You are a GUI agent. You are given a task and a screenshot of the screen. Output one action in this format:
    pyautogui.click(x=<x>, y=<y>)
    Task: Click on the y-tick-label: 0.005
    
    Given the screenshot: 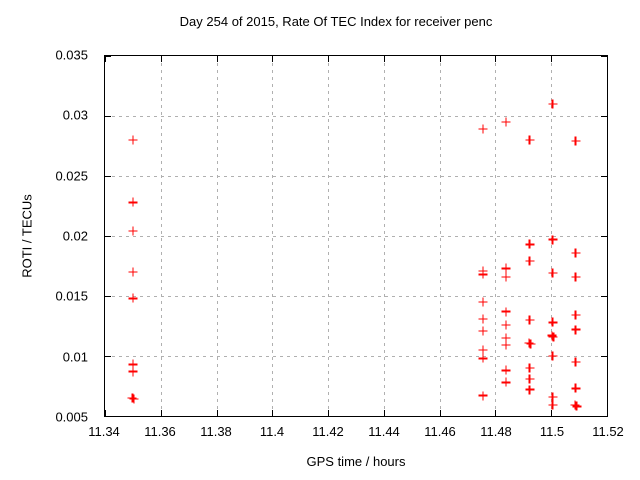 What is the action you would take?
    pyautogui.click(x=71, y=417)
    